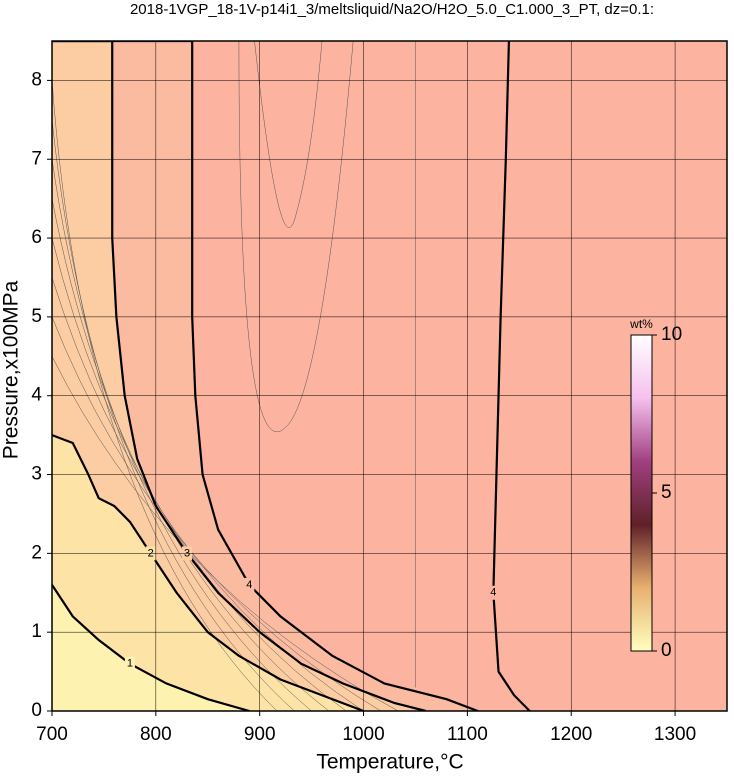  I want to click on contour-label: 1, so click(130, 664).